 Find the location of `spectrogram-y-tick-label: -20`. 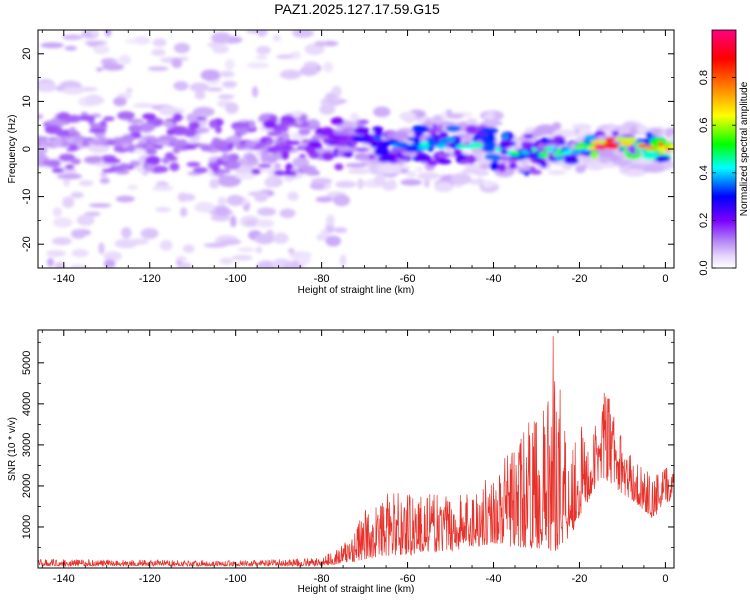

spectrogram-y-tick-label: -20 is located at coordinates (27, 244).